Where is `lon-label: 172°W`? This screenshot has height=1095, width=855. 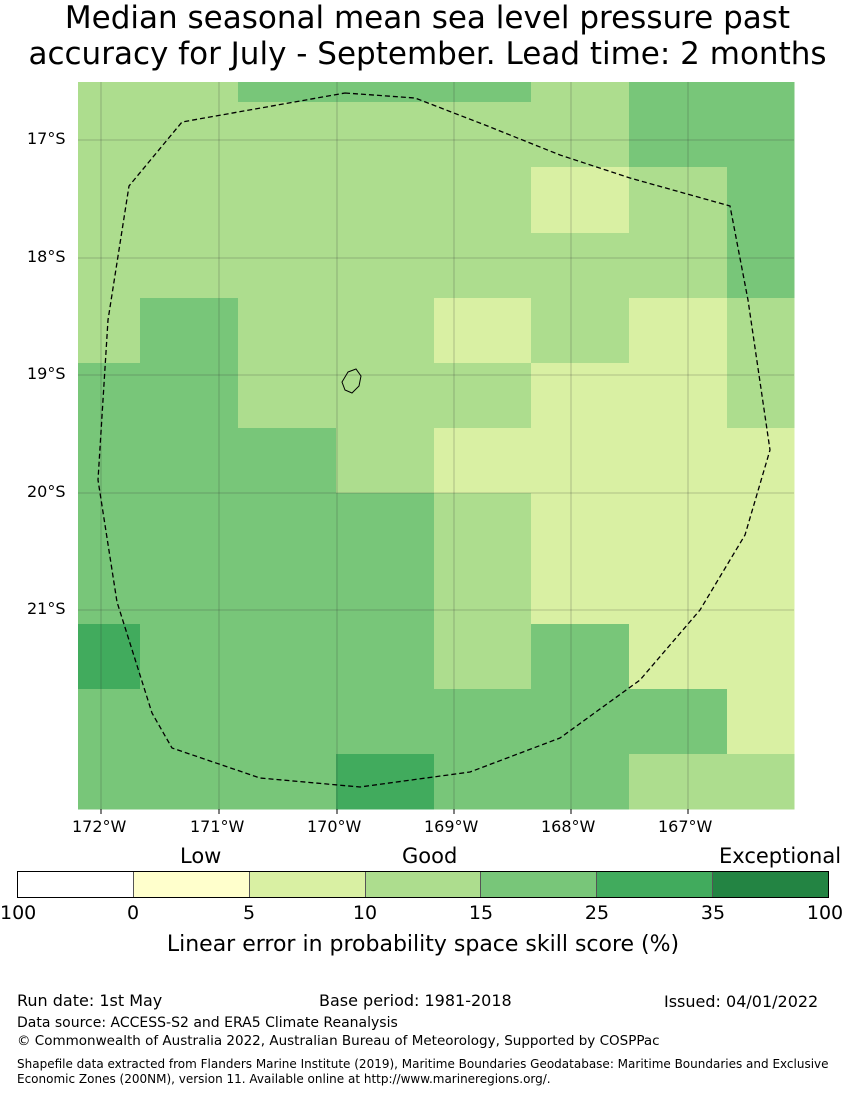
lon-label: 172°W is located at coordinates (99, 826).